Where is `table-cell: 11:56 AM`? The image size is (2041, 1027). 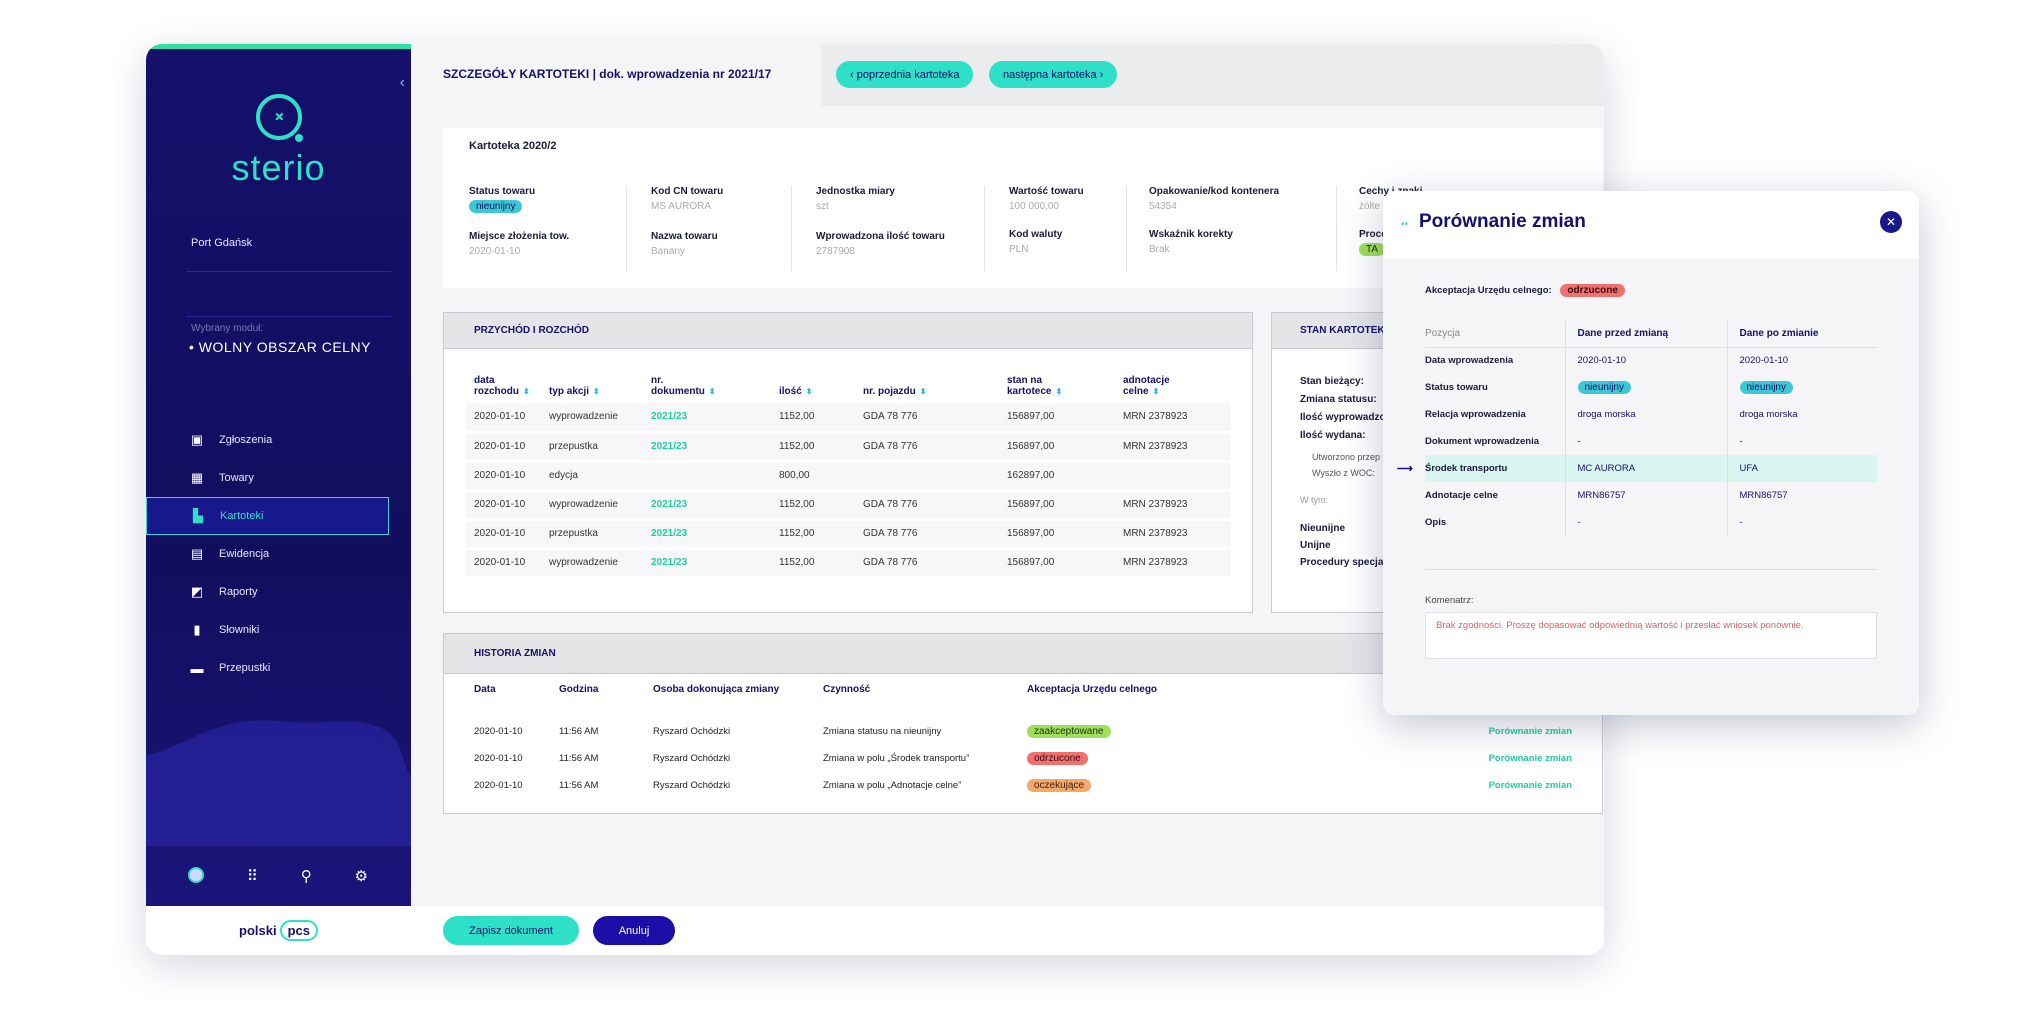
table-cell: 11:56 AM is located at coordinates (579, 758).